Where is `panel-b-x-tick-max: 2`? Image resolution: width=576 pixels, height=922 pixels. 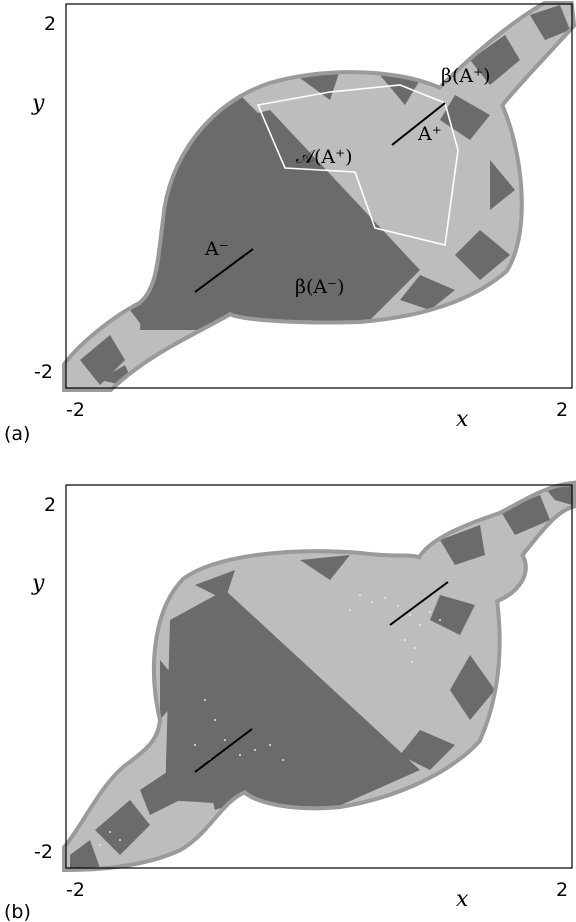
panel-b-x-tick-max: 2 is located at coordinates (562, 890).